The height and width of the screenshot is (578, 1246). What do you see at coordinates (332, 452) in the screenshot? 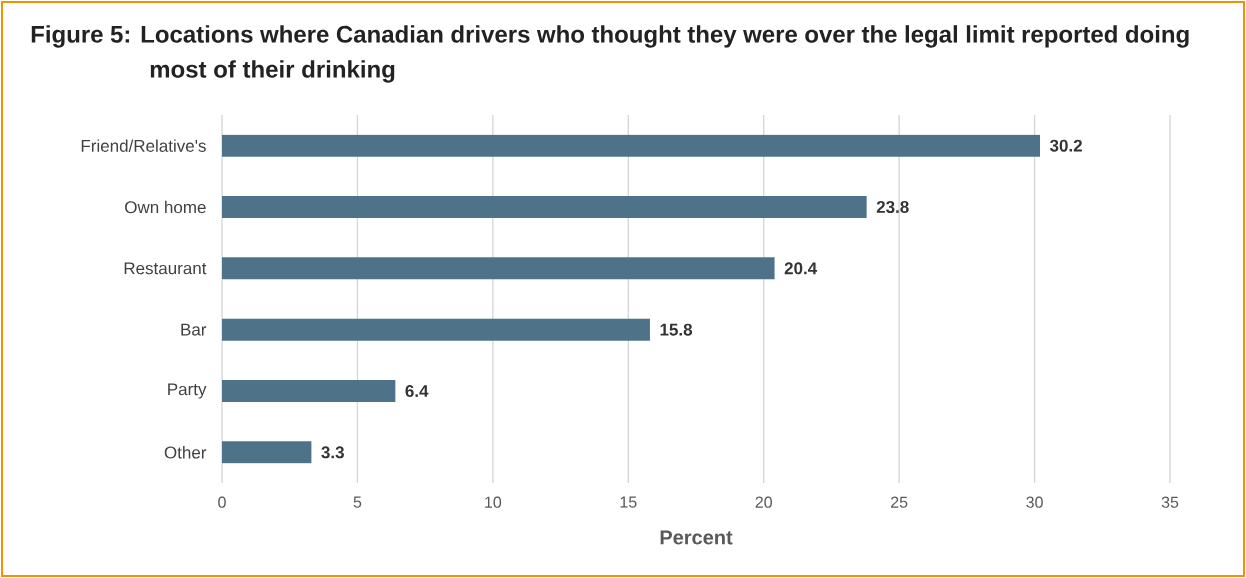
I see `data-label: 3.3` at bounding box center [332, 452].